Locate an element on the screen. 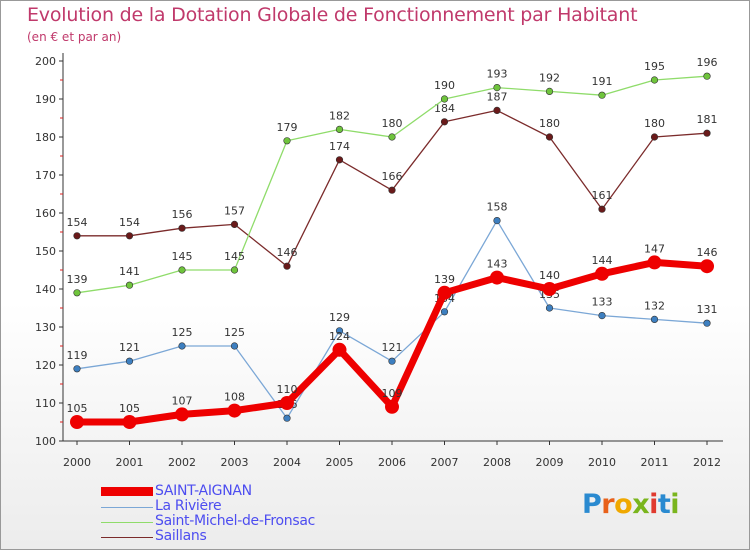 The height and width of the screenshot is (550, 750). data-label-saint-aignan: 124 is located at coordinates (339, 336).